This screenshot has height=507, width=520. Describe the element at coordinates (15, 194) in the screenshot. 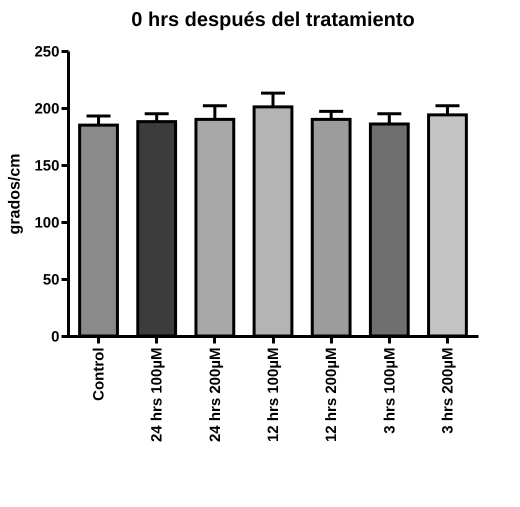

I see `y-axis-title: grados/cm` at that location.